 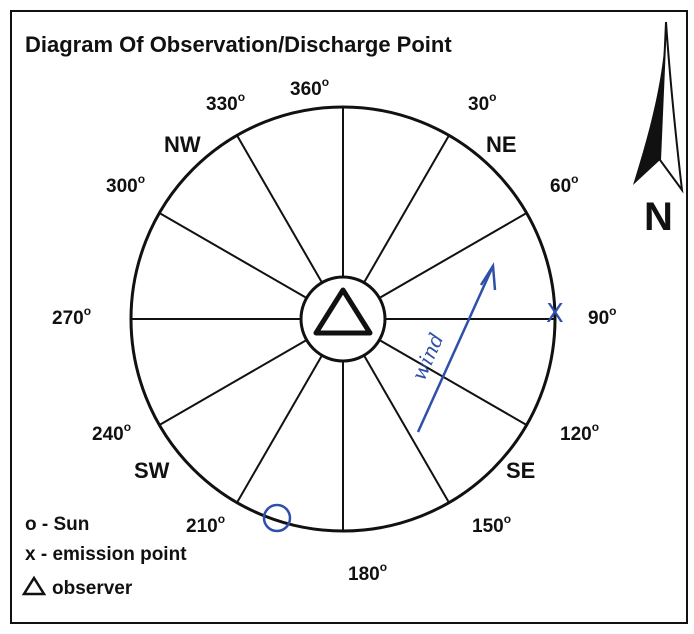 I want to click on degree-number: 30, so click(x=478, y=104).